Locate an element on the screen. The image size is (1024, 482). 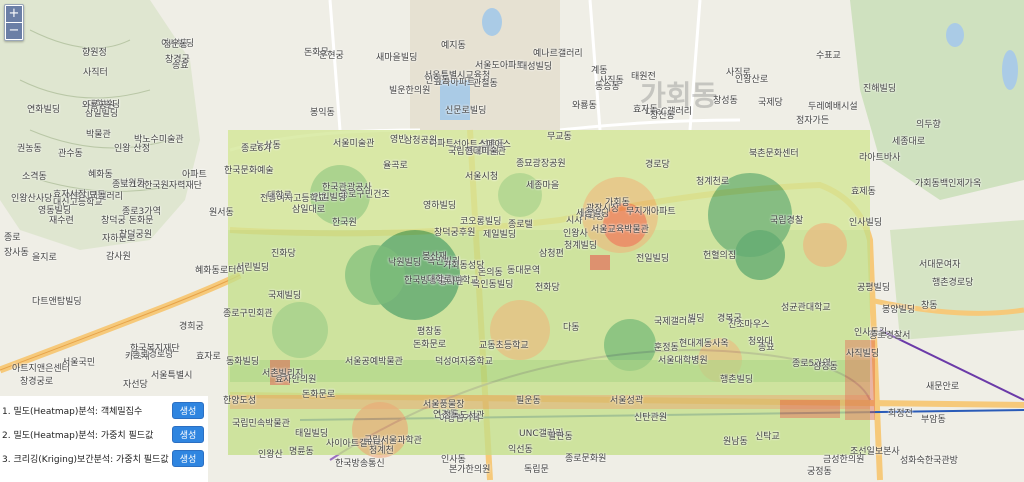
map-label: 인사동 is located at coordinates (453, 460).